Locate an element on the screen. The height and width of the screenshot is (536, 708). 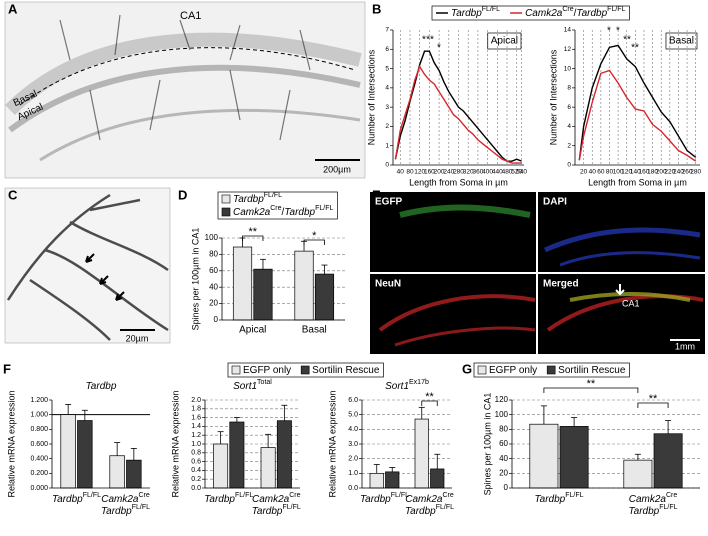
legend-label-part: Cre is located at coordinates (567, 9).